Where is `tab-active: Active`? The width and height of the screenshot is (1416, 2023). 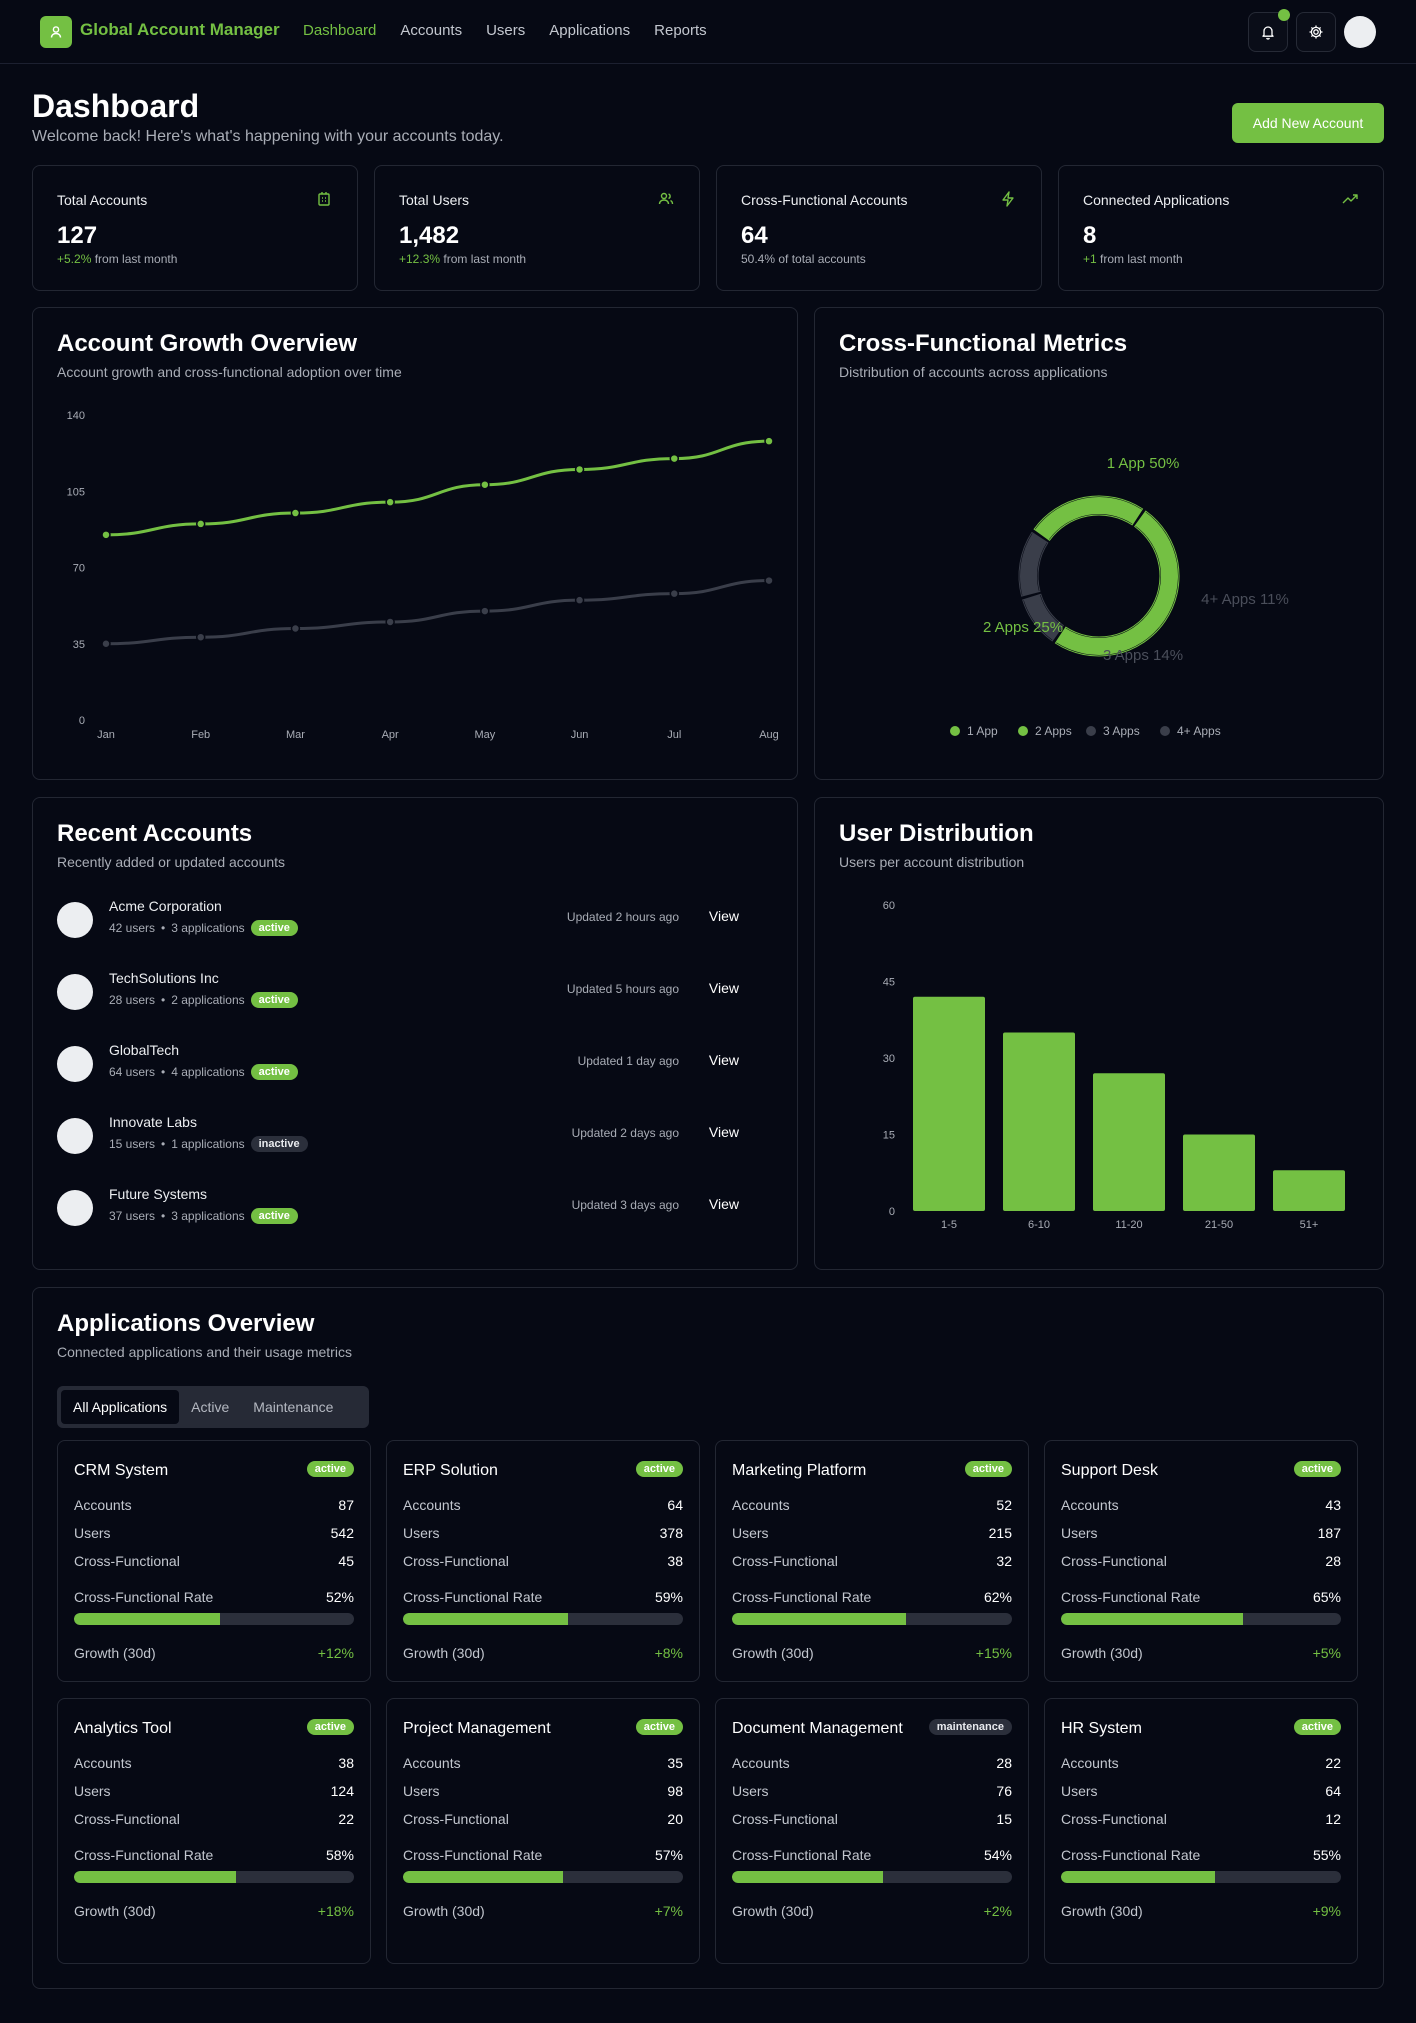 tab-active: Active is located at coordinates (210, 1407).